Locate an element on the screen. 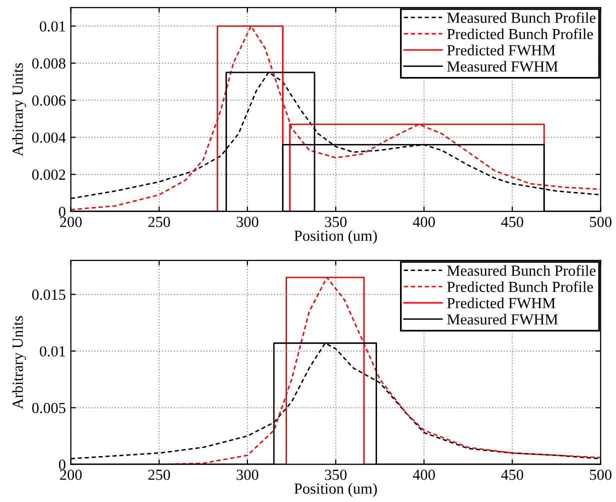 The height and width of the screenshot is (502, 616). y-tick-label: 0.008 is located at coordinates (49, 63).